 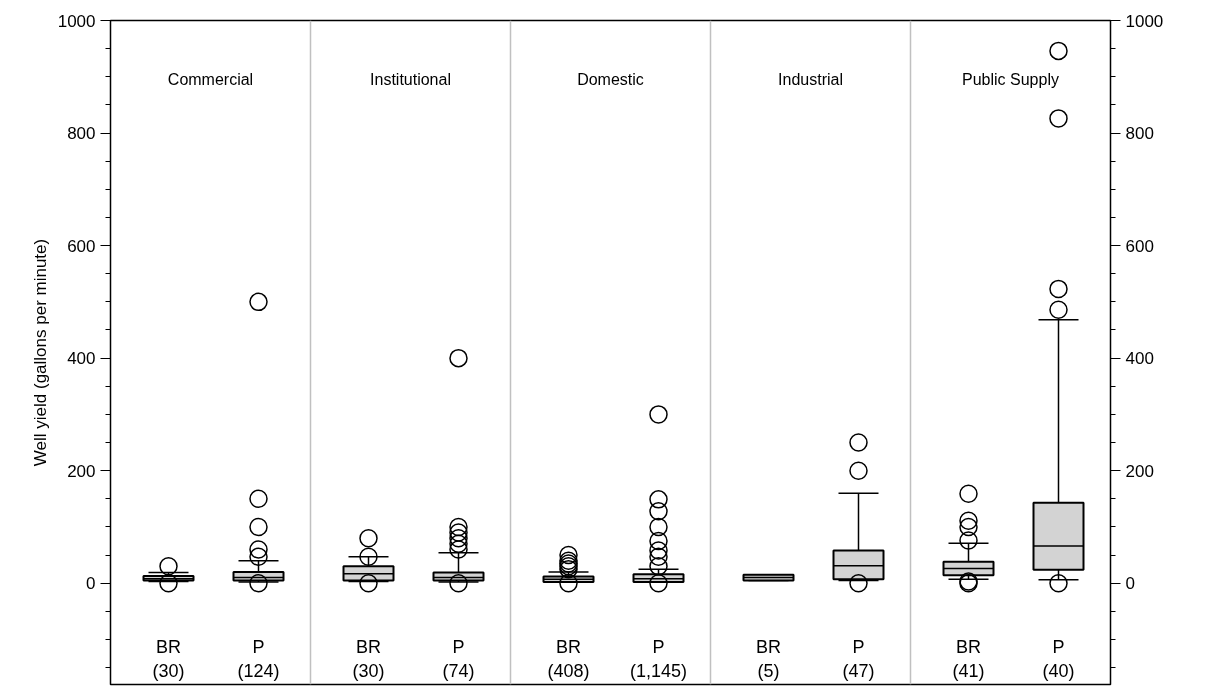 I want to click on y2-tick-label: 1000, so click(x=1144, y=21).